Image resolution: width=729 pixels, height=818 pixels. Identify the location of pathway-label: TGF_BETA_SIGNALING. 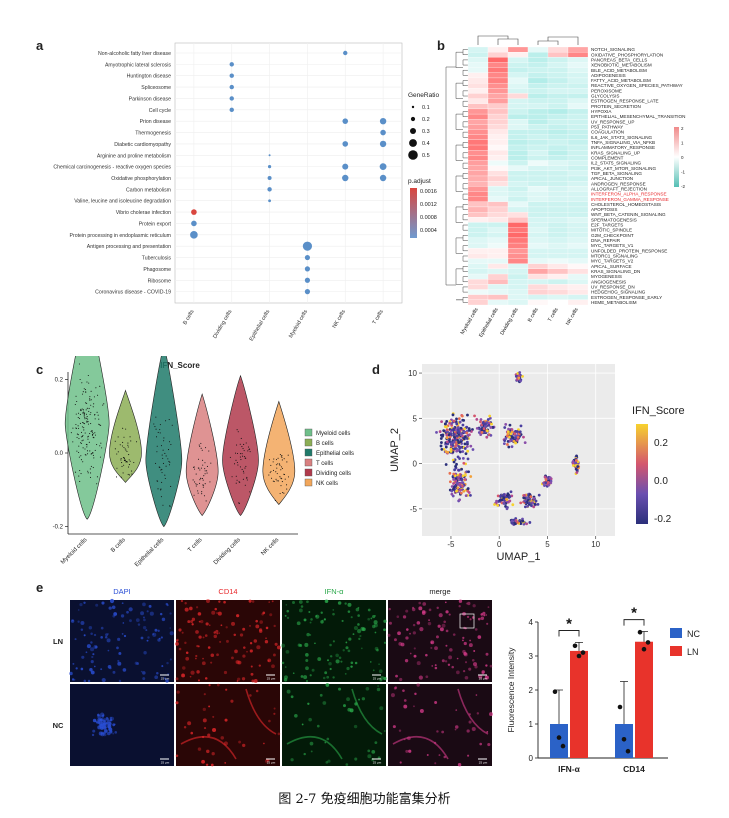
(616, 173).